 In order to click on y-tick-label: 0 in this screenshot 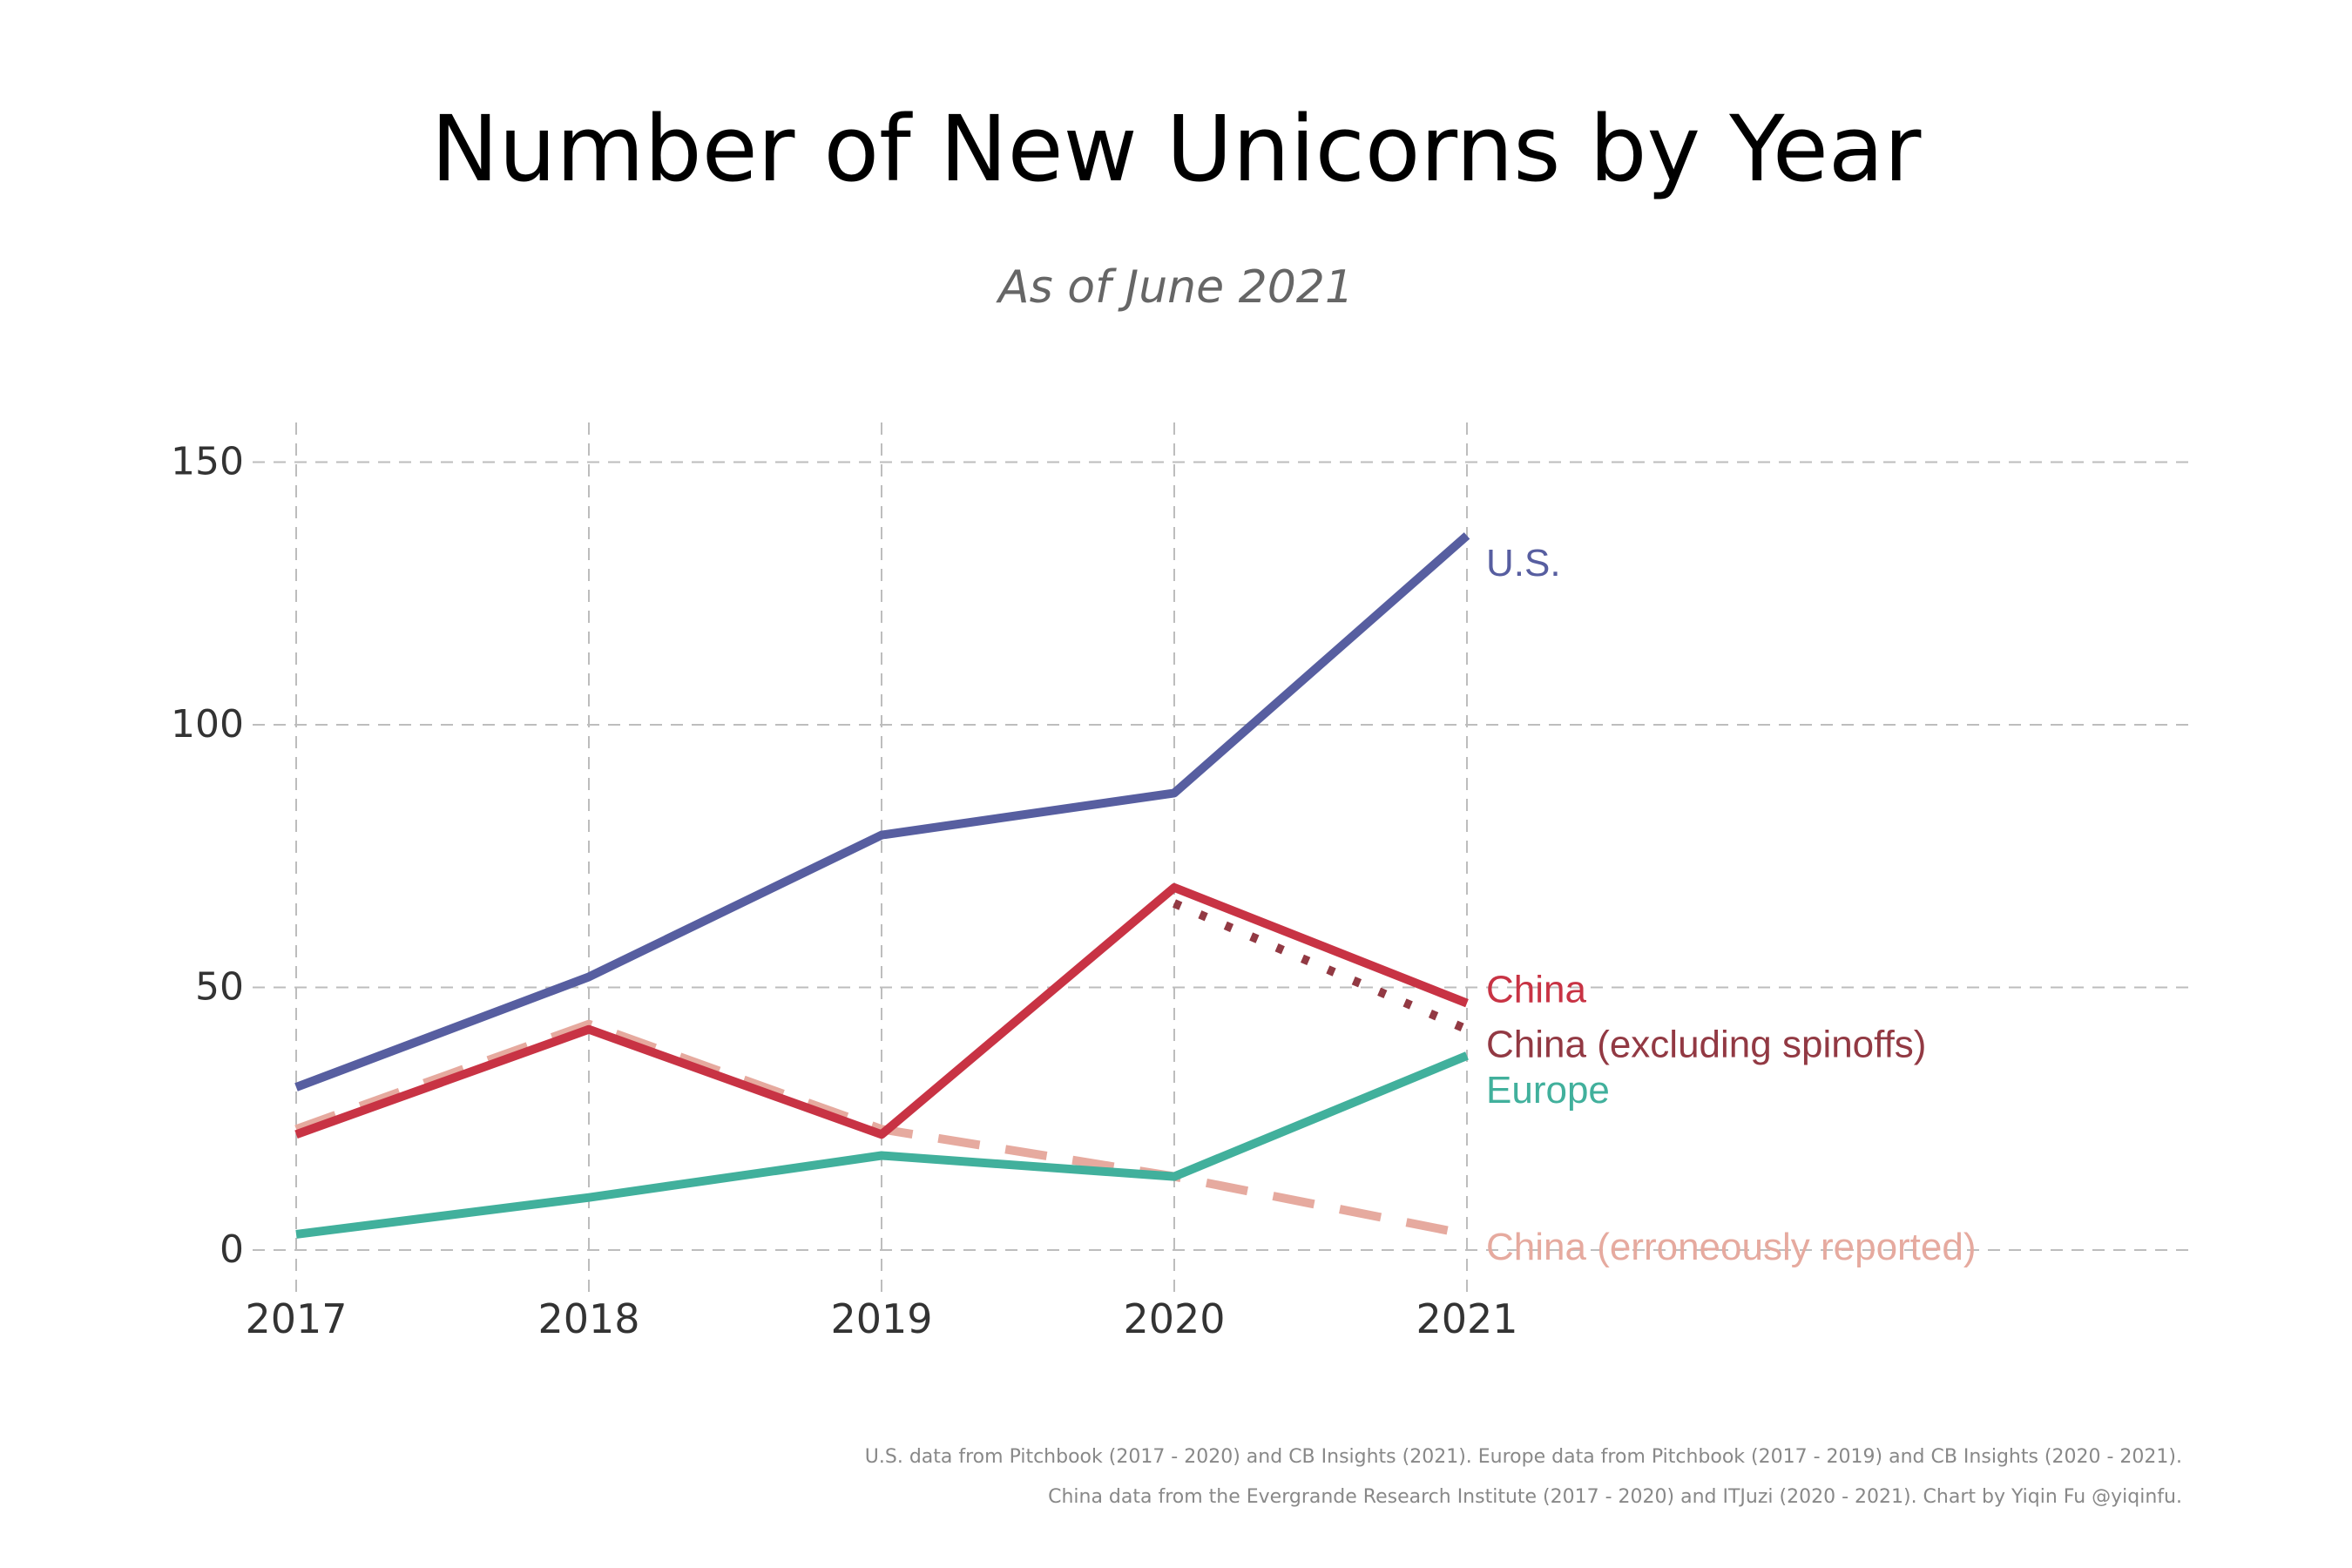, I will do `click(232, 1250)`.